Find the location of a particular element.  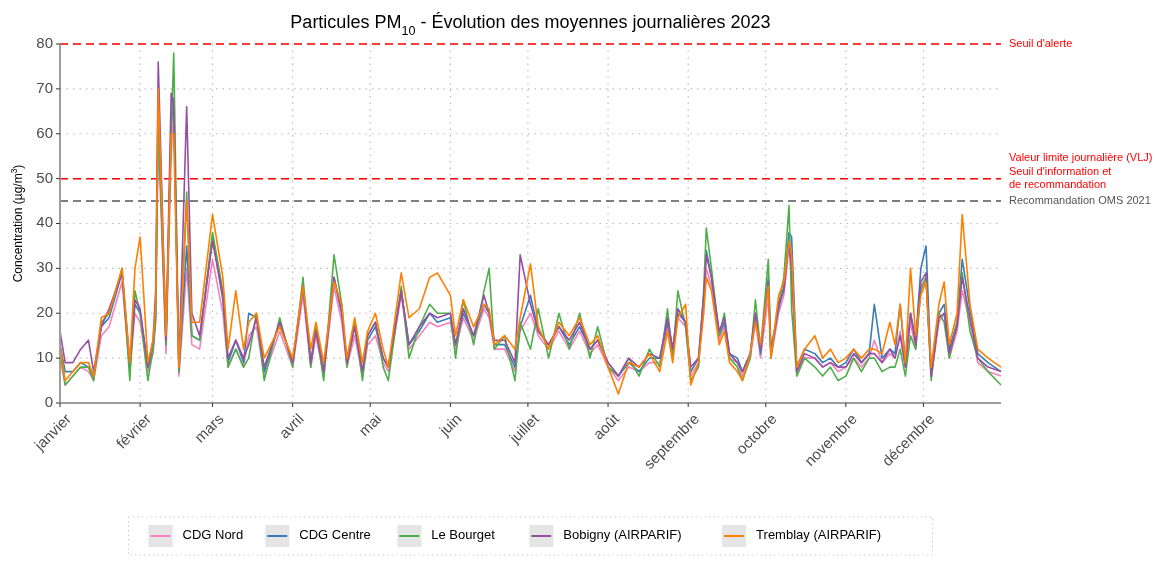

chart-title: Particules PM$_{10}$ - Évolution des moyennes journalières 2023 is located at coordinates (530, 25).